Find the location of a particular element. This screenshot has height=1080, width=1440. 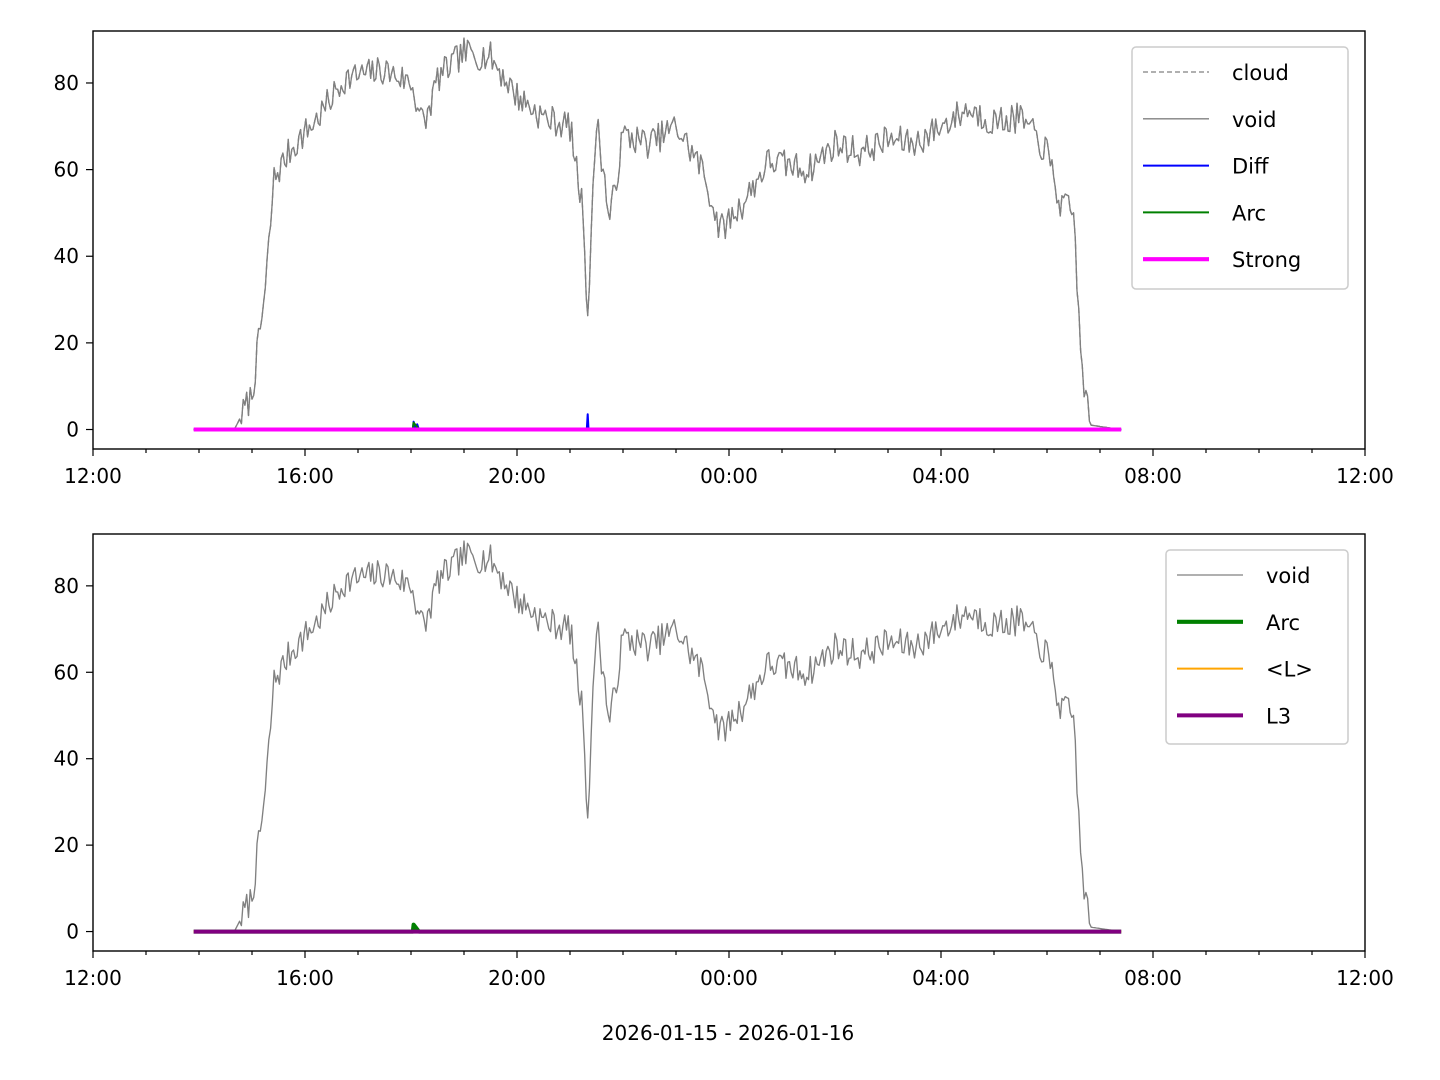

legend: void Arc <L> L3 is located at coordinates (1257, 647).